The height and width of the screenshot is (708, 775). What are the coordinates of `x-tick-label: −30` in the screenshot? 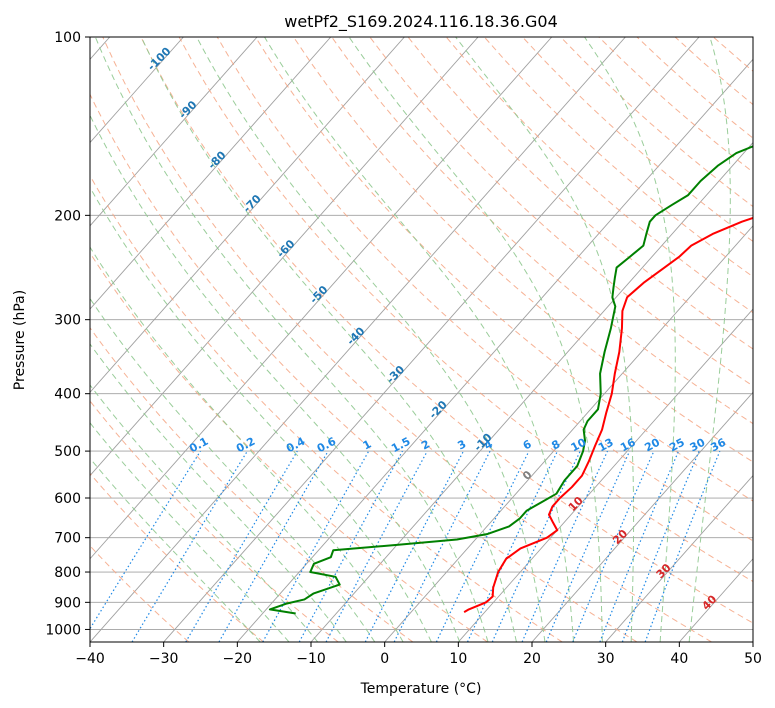 It's located at (164, 659).